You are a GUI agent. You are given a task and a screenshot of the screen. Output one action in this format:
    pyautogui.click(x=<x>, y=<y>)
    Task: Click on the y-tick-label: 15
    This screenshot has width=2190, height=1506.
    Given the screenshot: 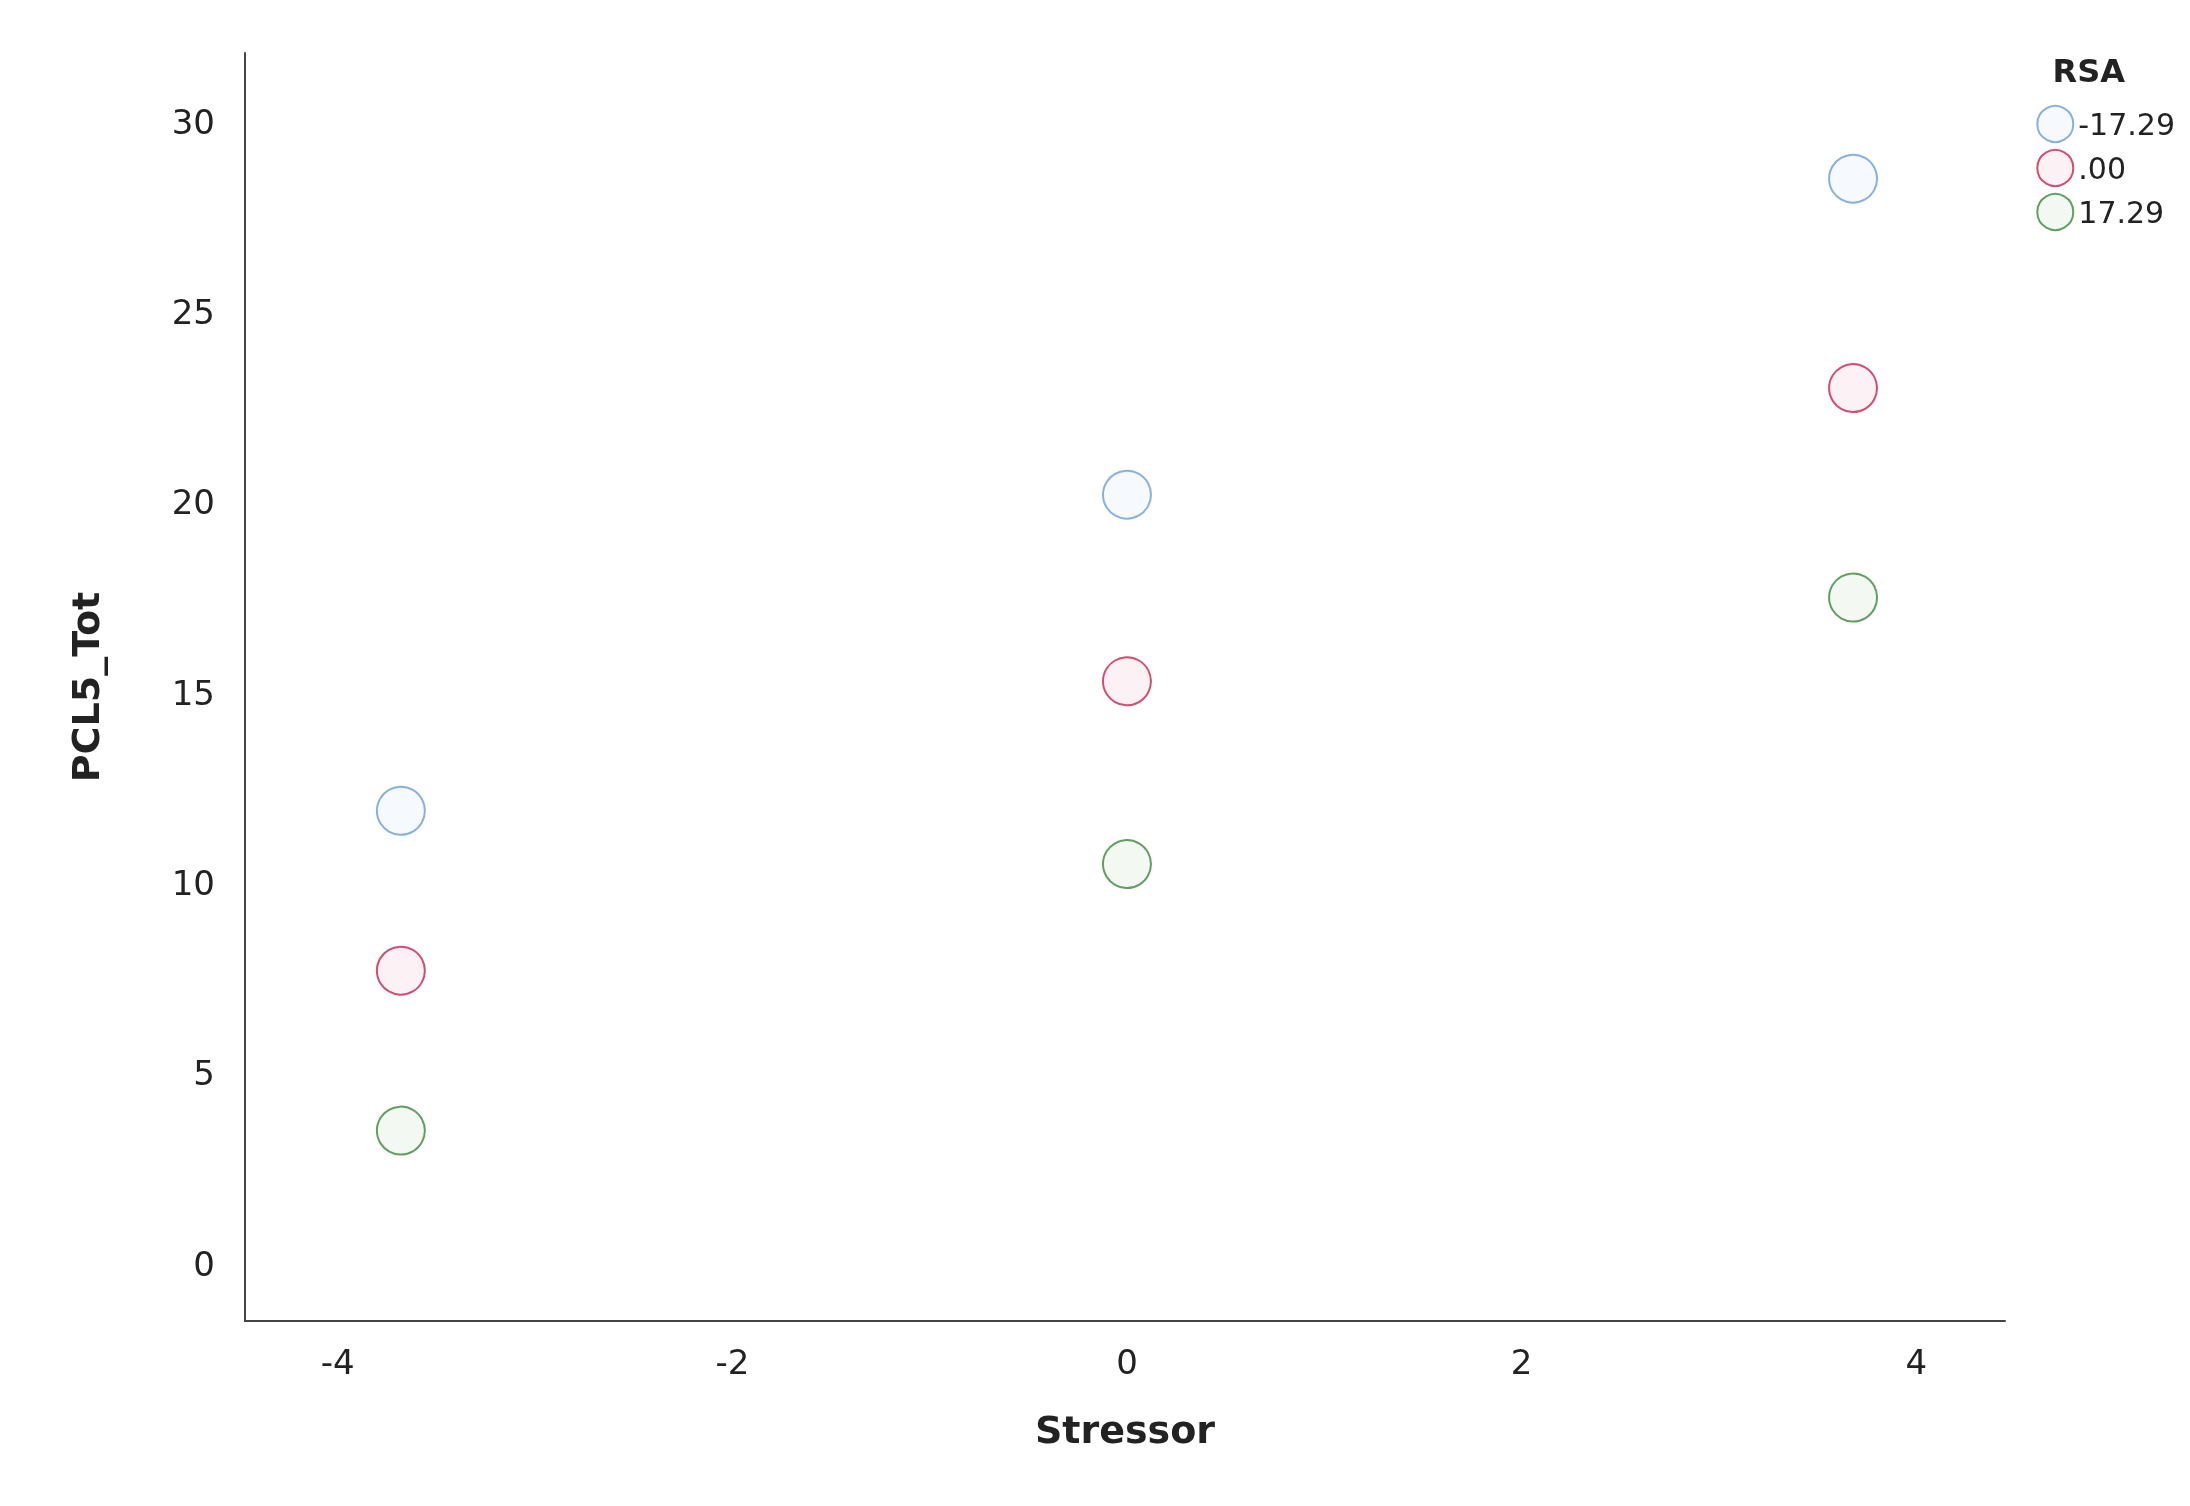 What is the action you would take?
    pyautogui.click(x=193, y=692)
    